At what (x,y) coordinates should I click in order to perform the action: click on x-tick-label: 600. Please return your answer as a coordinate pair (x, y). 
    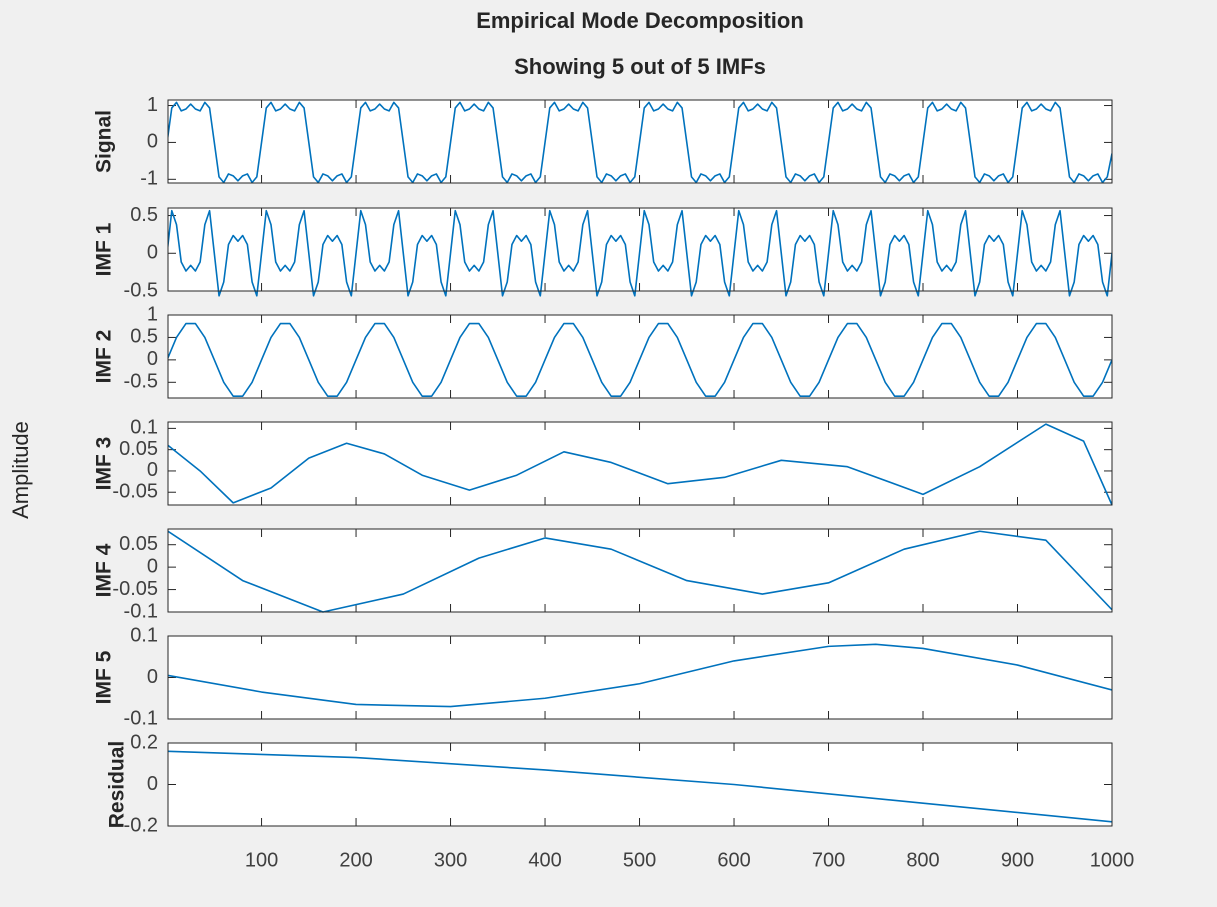
    Looking at the image, I should click on (733, 860).